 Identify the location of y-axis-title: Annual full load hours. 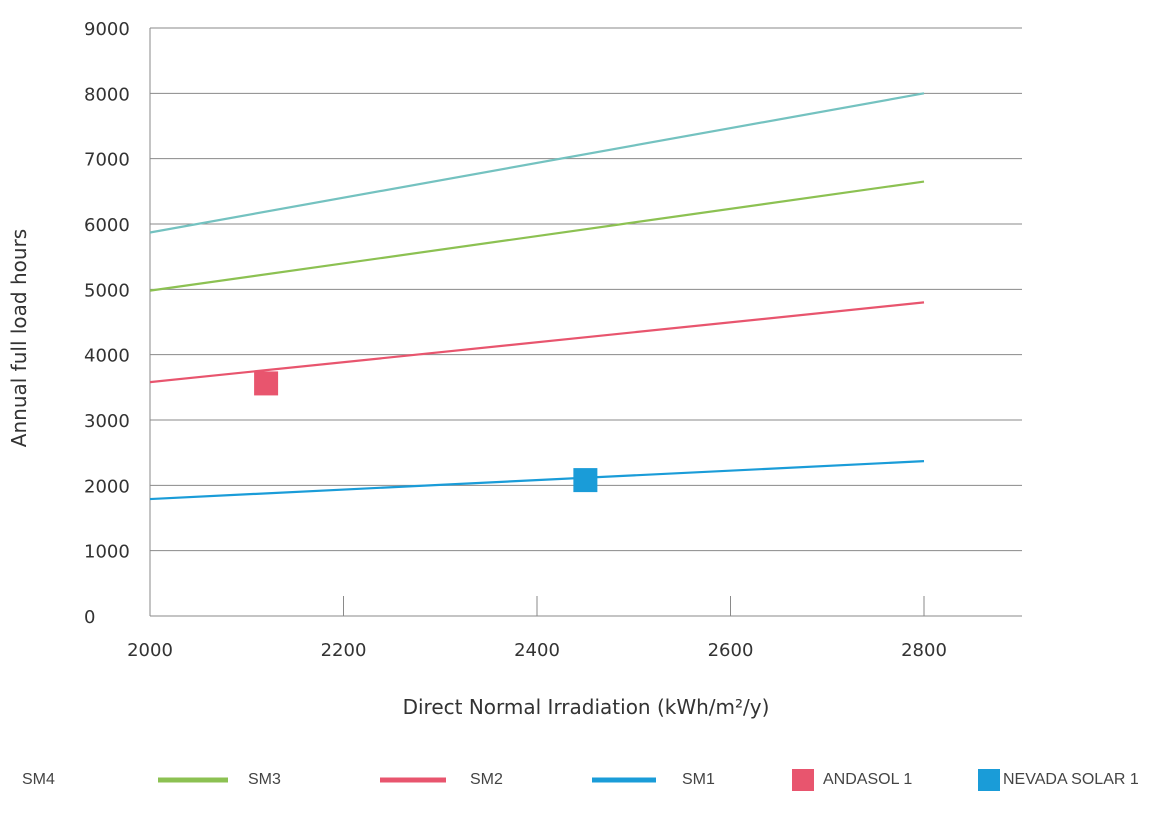
(19, 338).